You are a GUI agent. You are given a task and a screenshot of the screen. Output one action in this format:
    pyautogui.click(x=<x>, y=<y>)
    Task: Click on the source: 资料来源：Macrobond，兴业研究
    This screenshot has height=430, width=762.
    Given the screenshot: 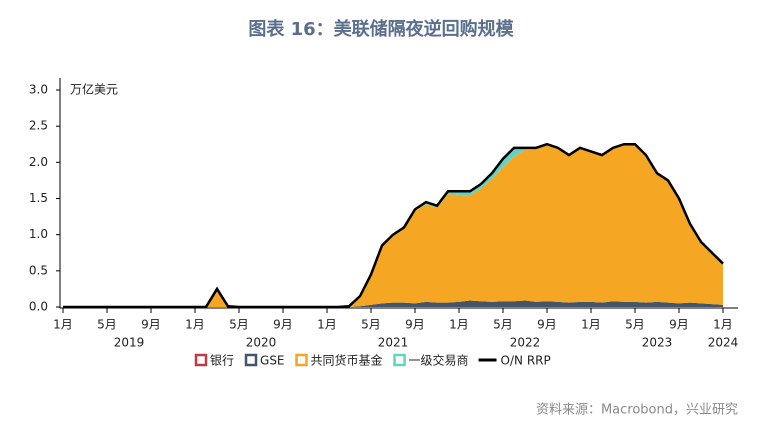 What is the action you would take?
    pyautogui.click(x=637, y=410)
    